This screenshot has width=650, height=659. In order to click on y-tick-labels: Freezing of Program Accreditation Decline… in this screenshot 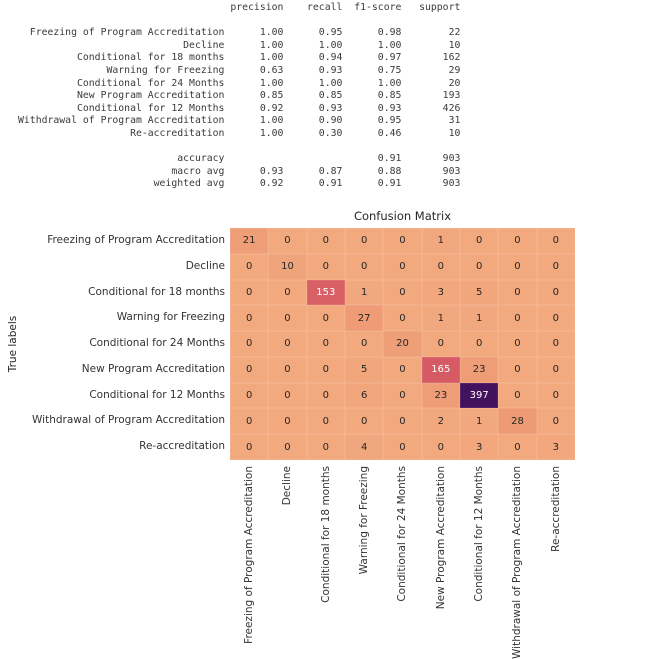, I will do `click(112, 344)`.